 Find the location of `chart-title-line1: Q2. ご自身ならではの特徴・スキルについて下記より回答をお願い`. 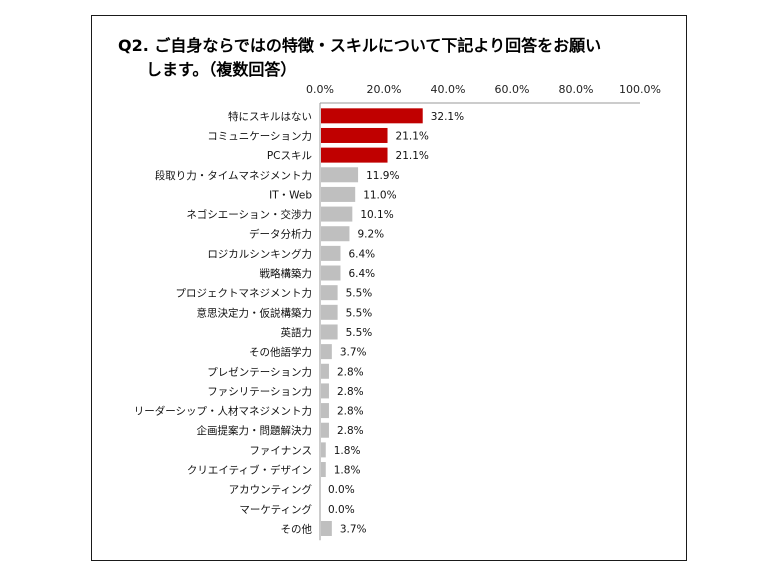

chart-title-line1: Q2. ご自身ならではの特徴・スキルについて下記より回答をお願い is located at coordinates (360, 45).